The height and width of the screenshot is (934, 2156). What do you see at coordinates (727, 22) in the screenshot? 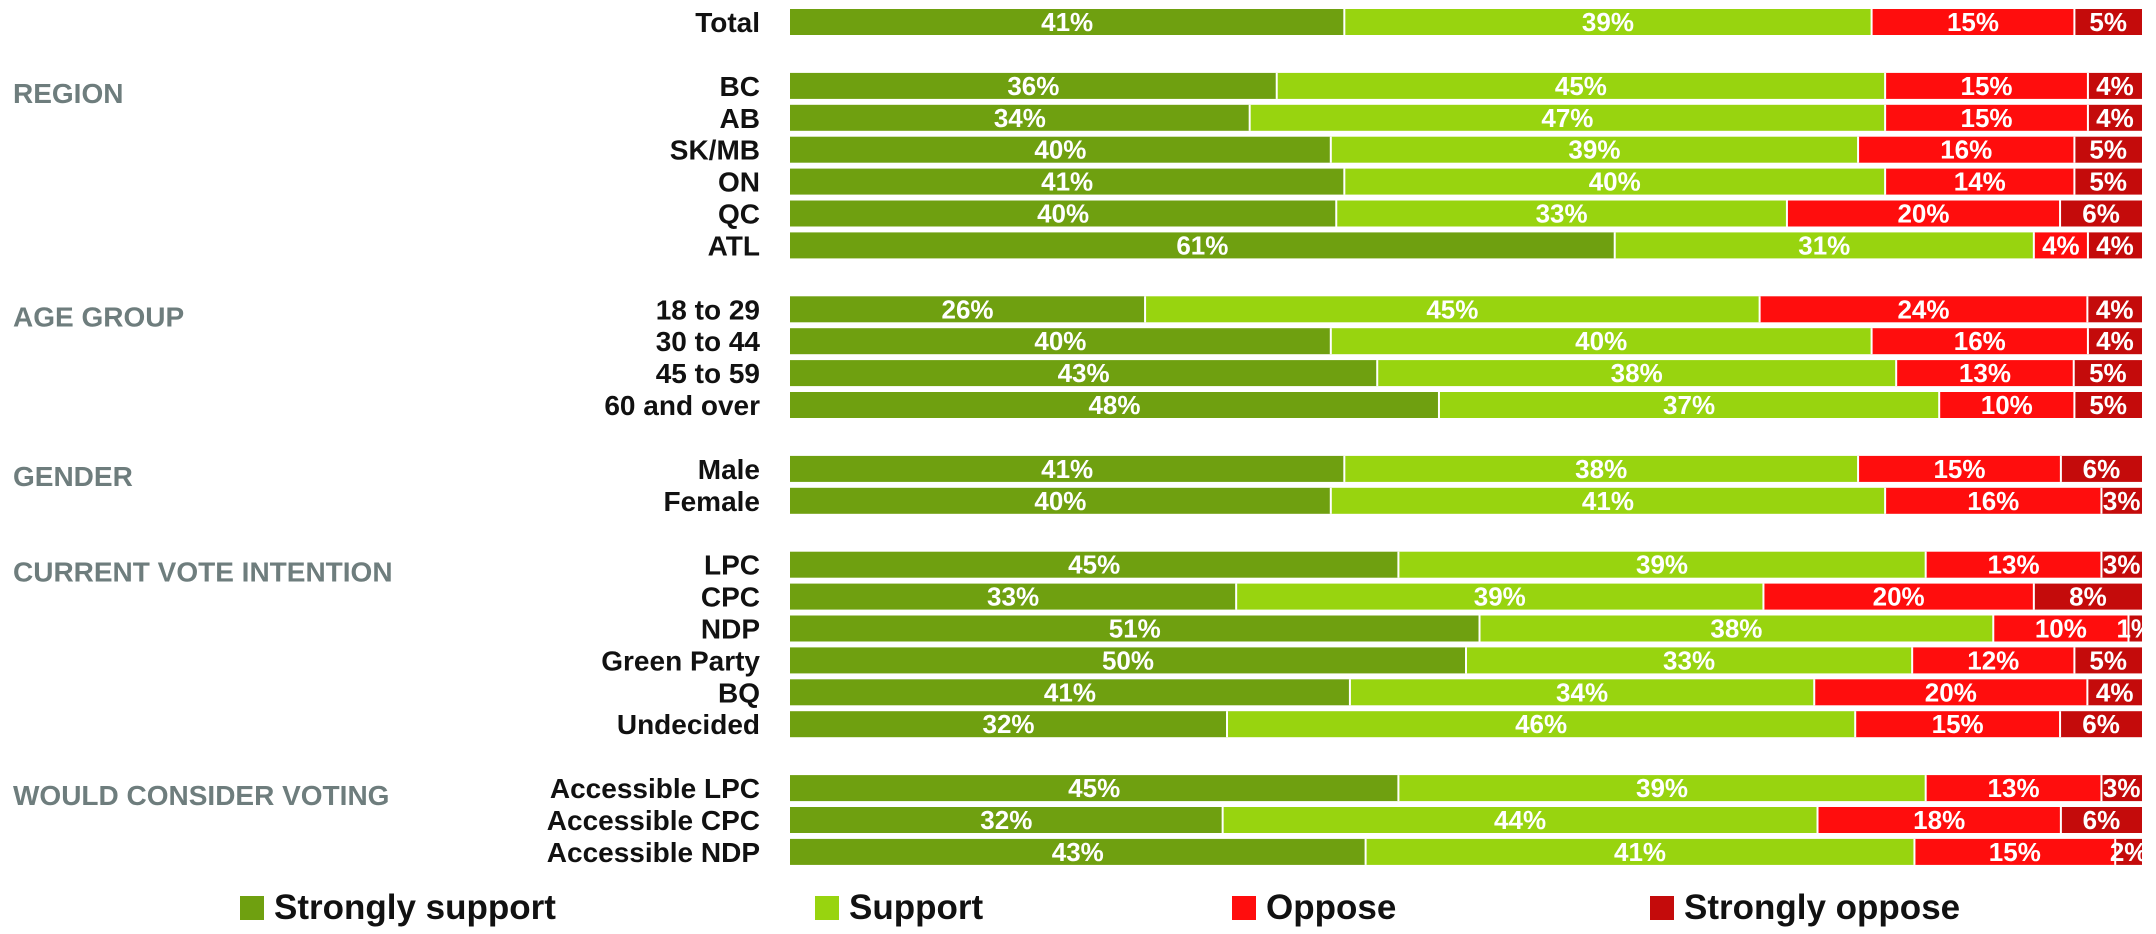
I see `row-label: Total` at bounding box center [727, 22].